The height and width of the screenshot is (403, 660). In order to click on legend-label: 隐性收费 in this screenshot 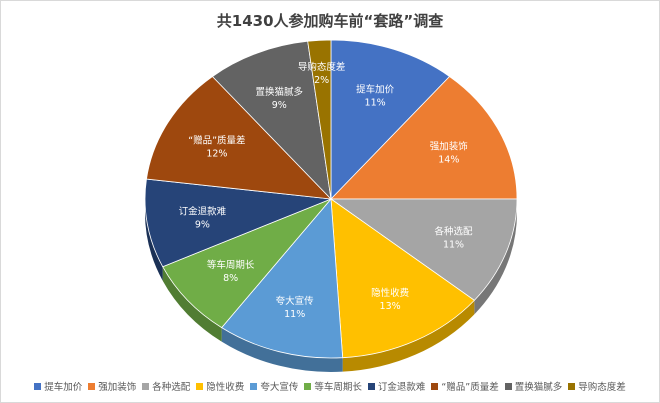, I will do `click(225, 387)`.